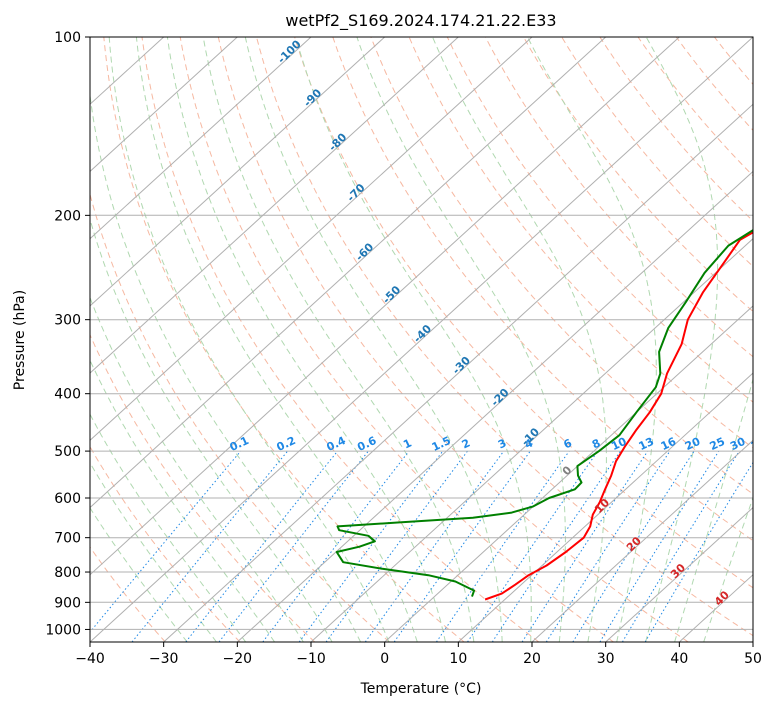  I want to click on isotherm-label-red: 20, so click(634, 544).